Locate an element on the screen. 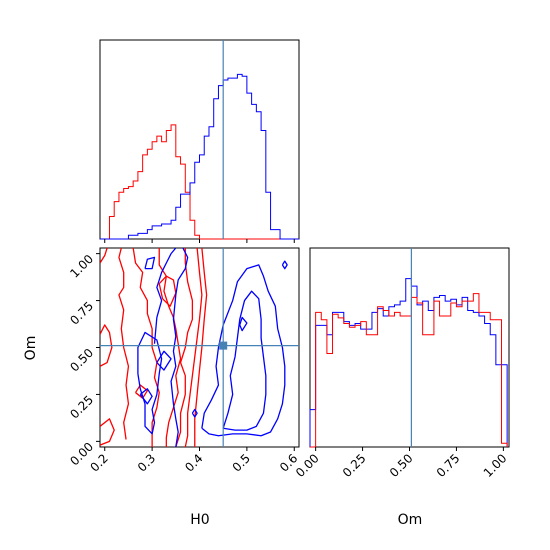  h0-hist-blue-series is located at coordinates (199, 156).